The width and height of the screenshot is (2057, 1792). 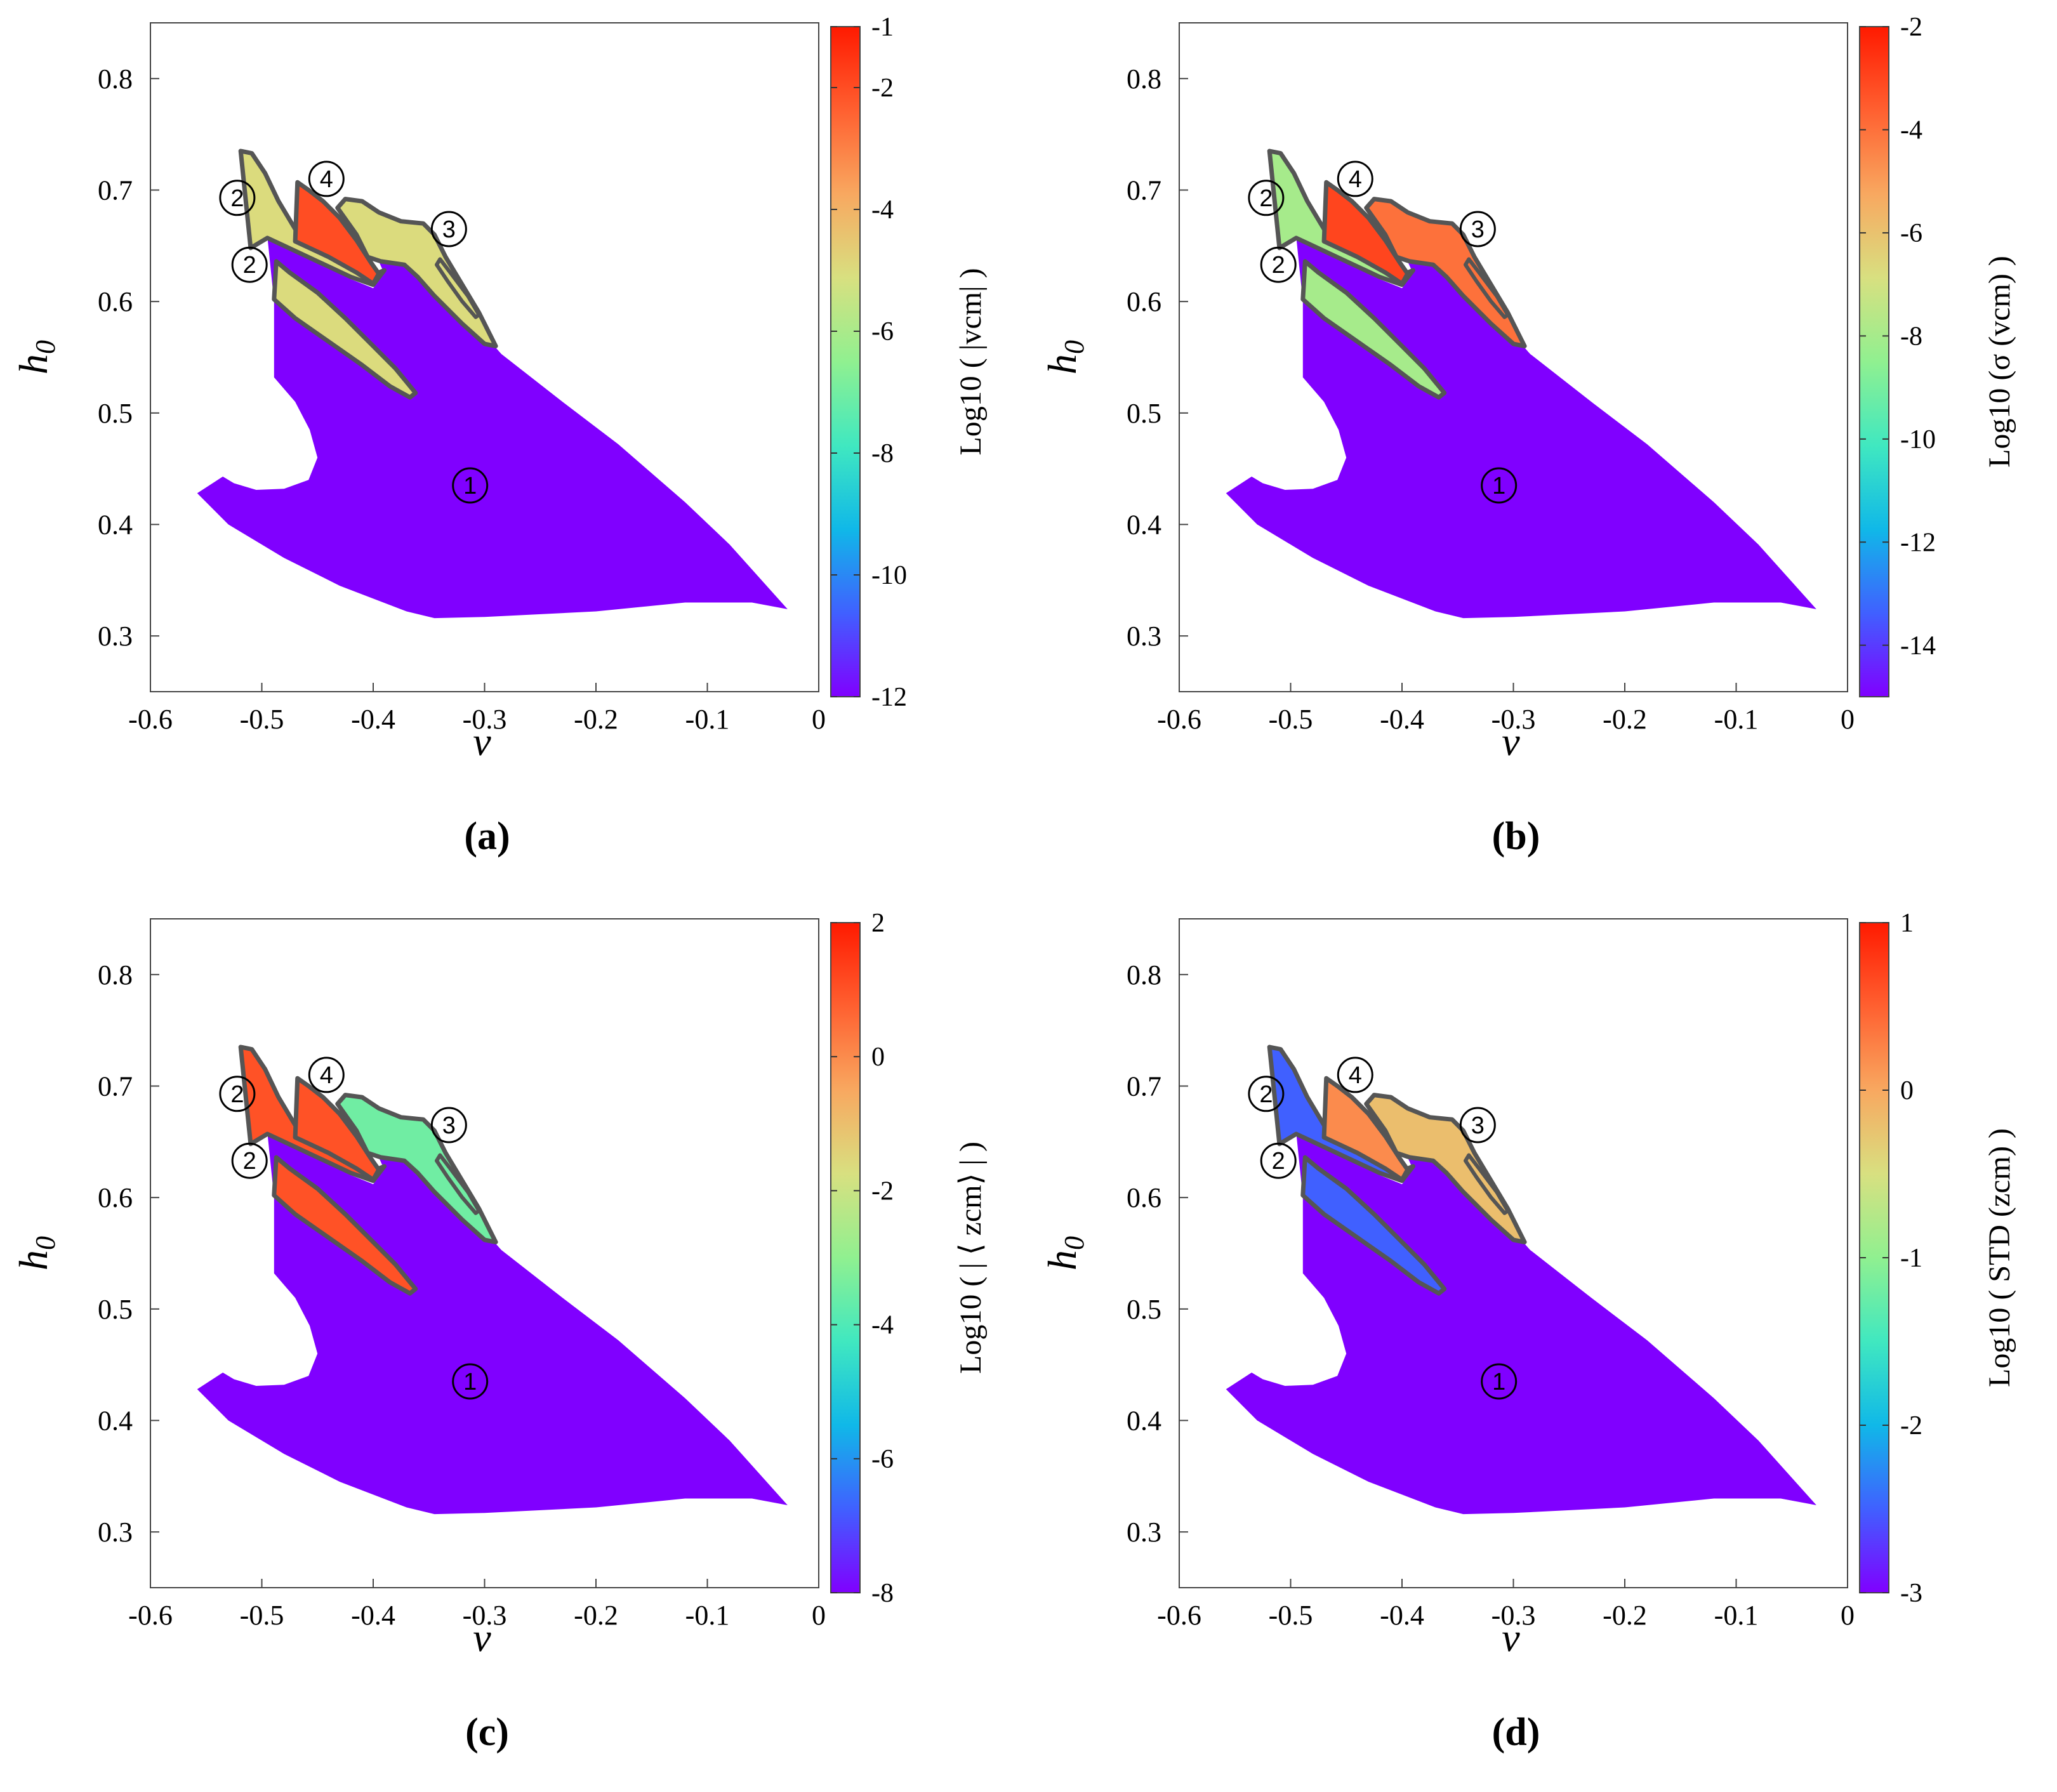 I want to click on colorbar-tick-label: -12, so click(x=889, y=697).